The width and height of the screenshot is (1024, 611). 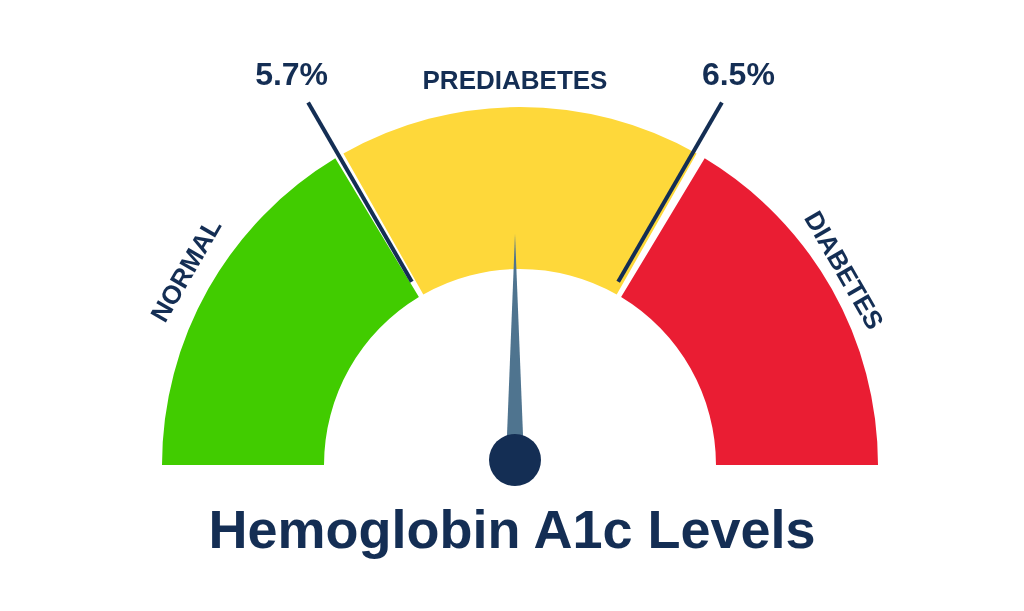 I want to click on slice-label: PREDIABETES, so click(x=515, y=80).